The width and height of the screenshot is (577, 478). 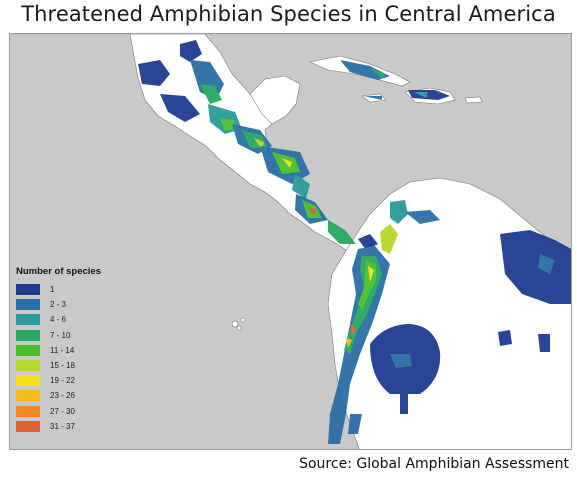 I want to click on legend-item: 2 - 3, so click(x=58, y=304).